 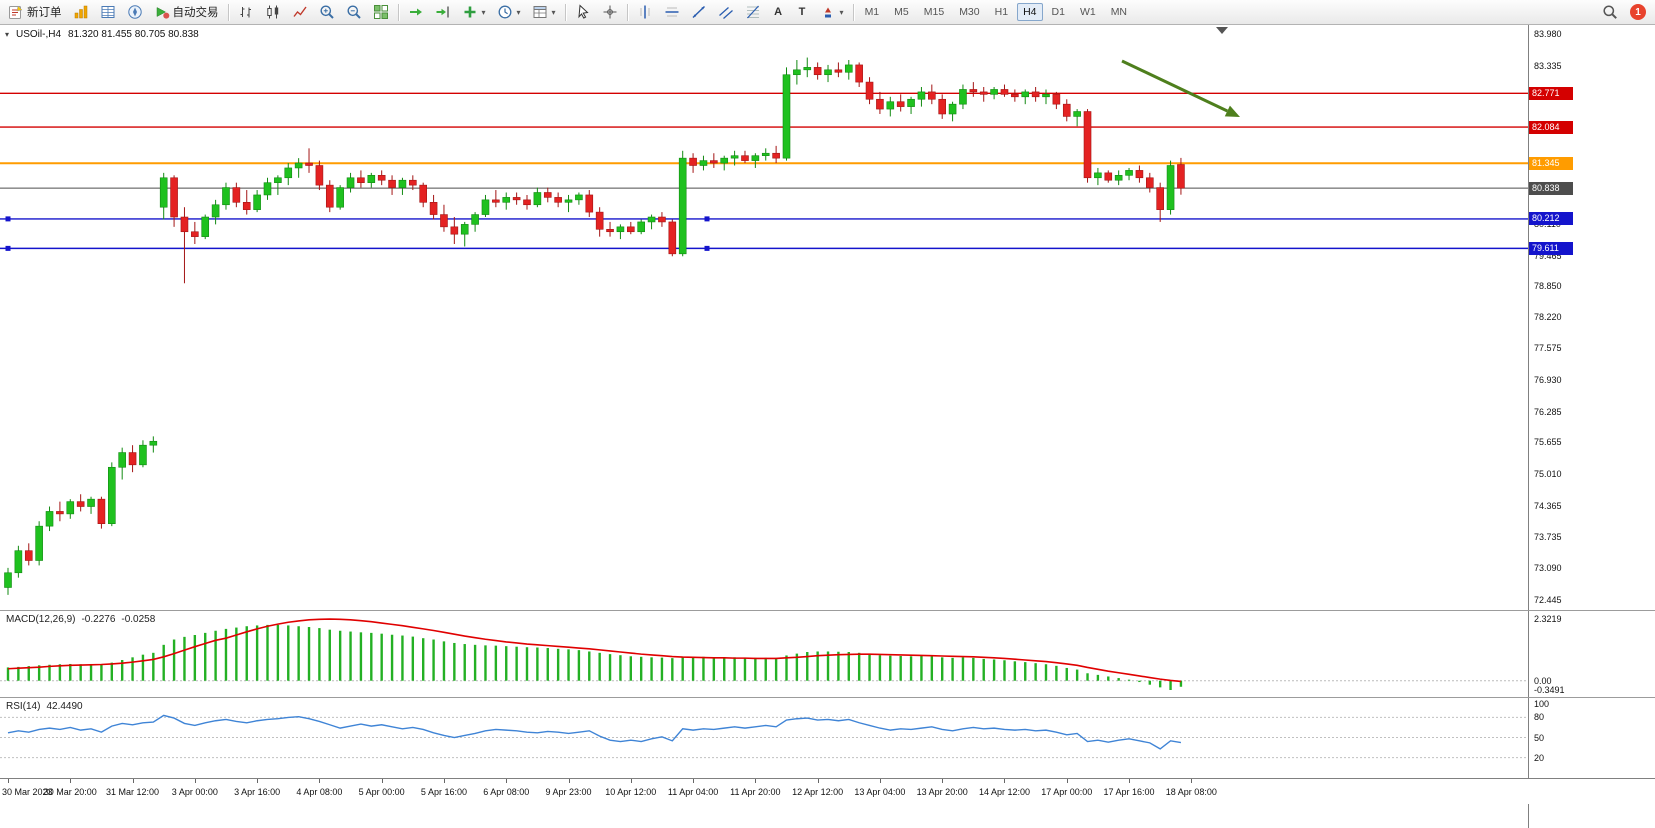 What do you see at coordinates (319, 792) in the screenshot?
I see `time-axis-label: 4 Apr 08:00` at bounding box center [319, 792].